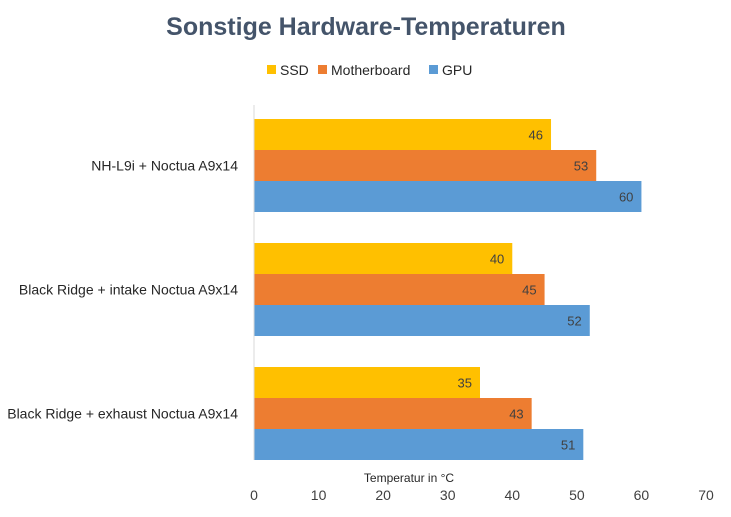 This screenshot has width=731, height=517. Describe the element at coordinates (164, 166) in the screenshot. I see `category-label-0: NH-L9i + Noctua A9x14` at that location.